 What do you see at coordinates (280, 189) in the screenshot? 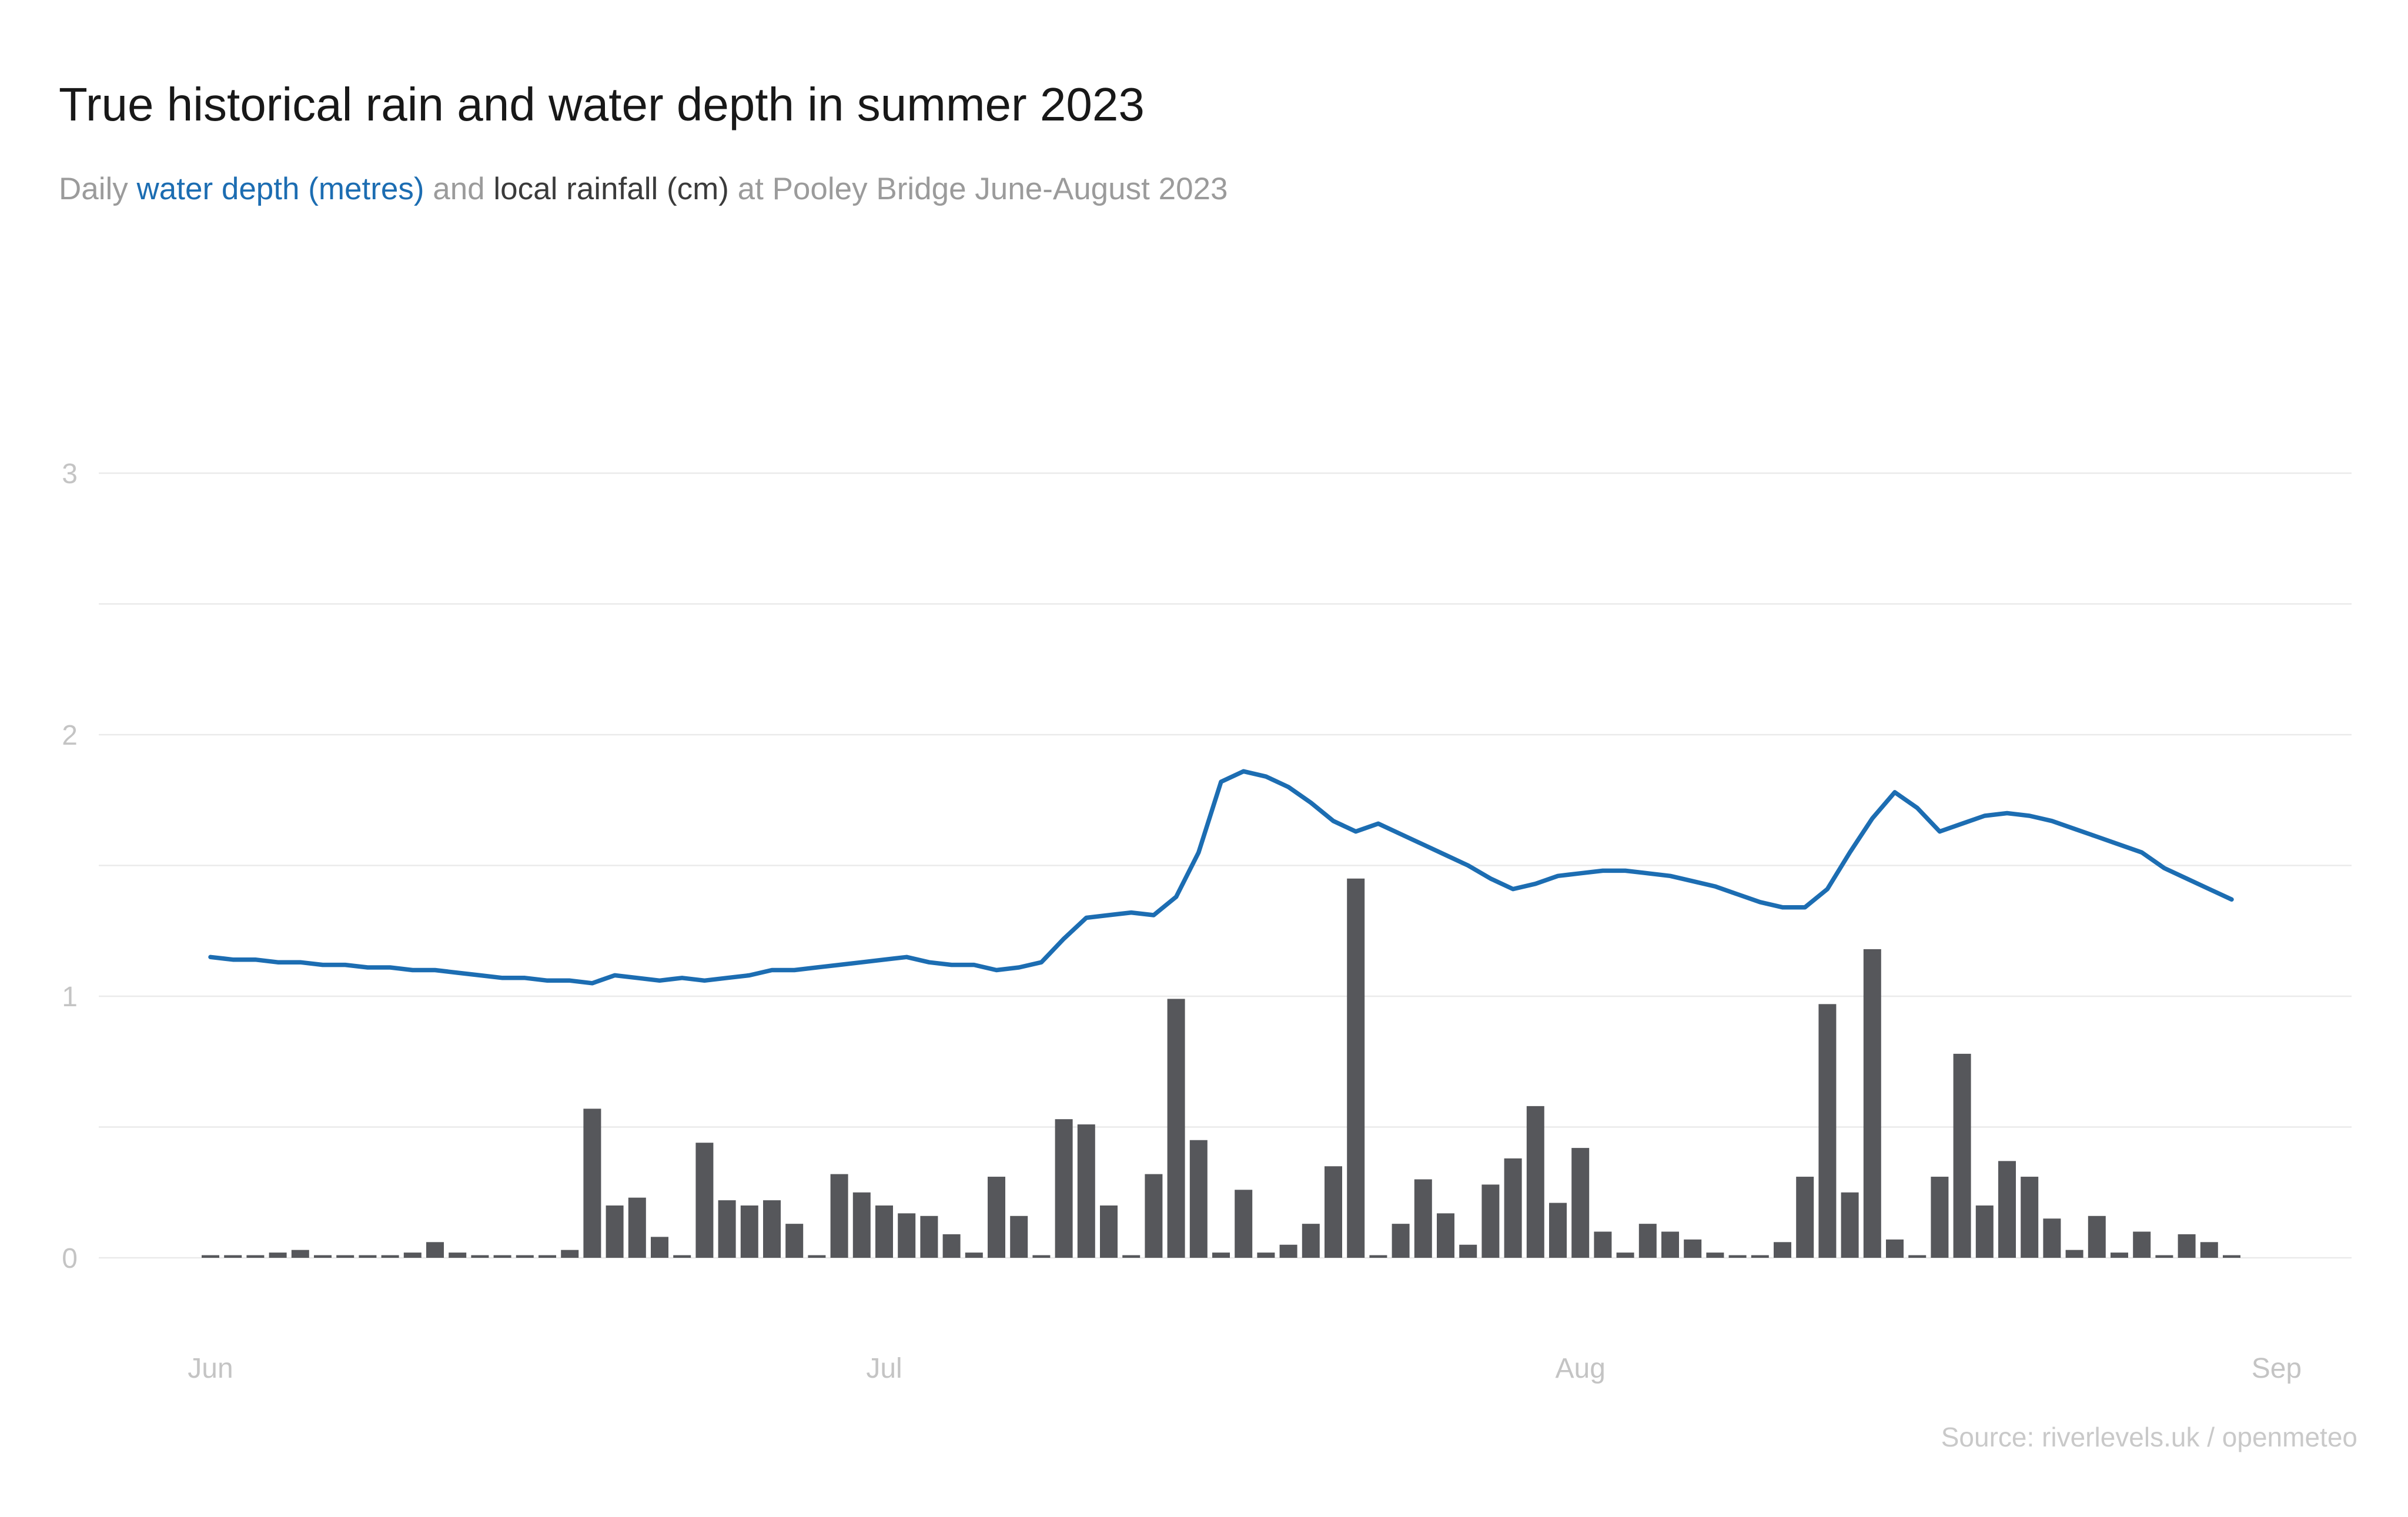
I see `subtitle-water-depth-label: water depth (metres)` at bounding box center [280, 189].